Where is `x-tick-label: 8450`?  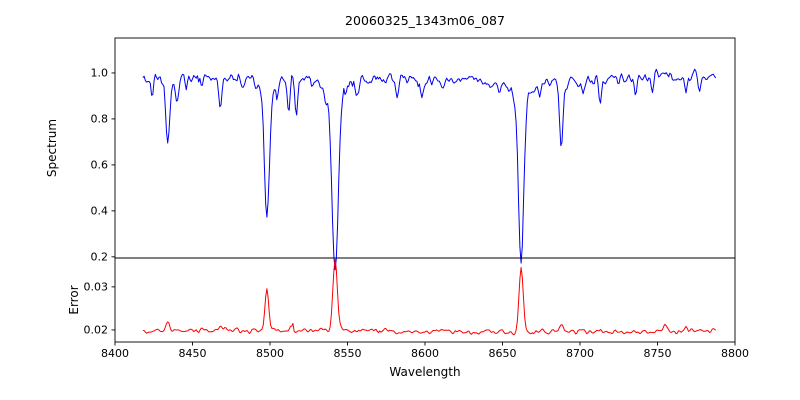
x-tick-label: 8450 is located at coordinates (193, 353).